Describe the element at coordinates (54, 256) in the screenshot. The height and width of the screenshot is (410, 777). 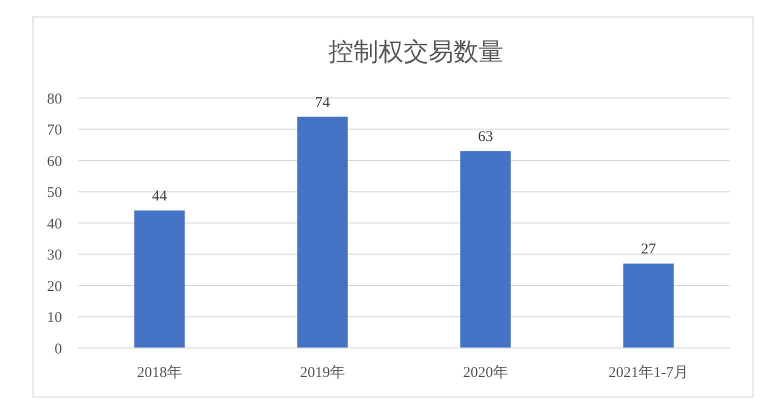
I see `y-tick-label: 30` at that location.